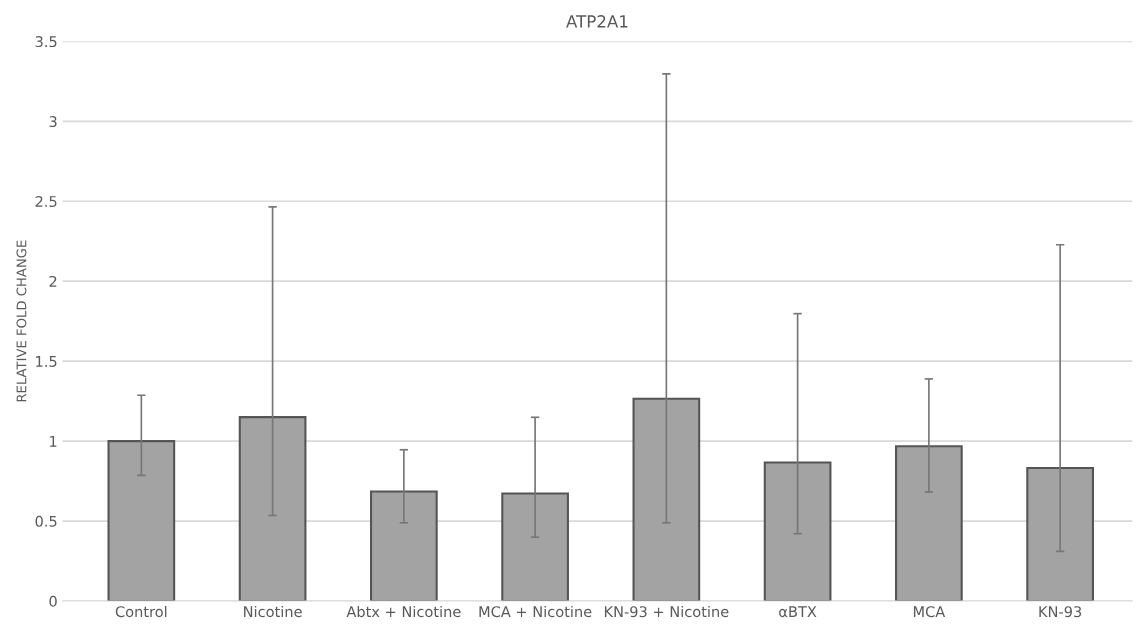 This screenshot has width=1138, height=636. I want to click on x-tick-label: Nicotine, so click(273, 611).